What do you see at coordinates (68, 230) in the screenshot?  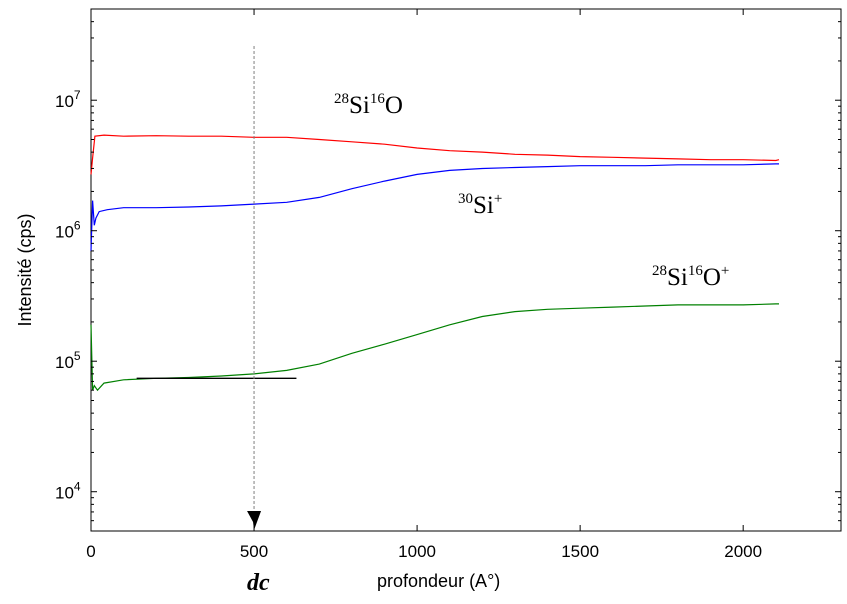 I see `y-tick-label: 10⁶` at bounding box center [68, 230].